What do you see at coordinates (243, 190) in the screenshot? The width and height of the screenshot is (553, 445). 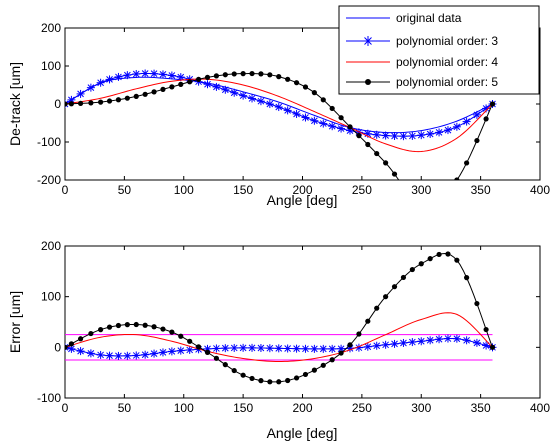 I see `top-x-tick-label: 150` at bounding box center [243, 190].